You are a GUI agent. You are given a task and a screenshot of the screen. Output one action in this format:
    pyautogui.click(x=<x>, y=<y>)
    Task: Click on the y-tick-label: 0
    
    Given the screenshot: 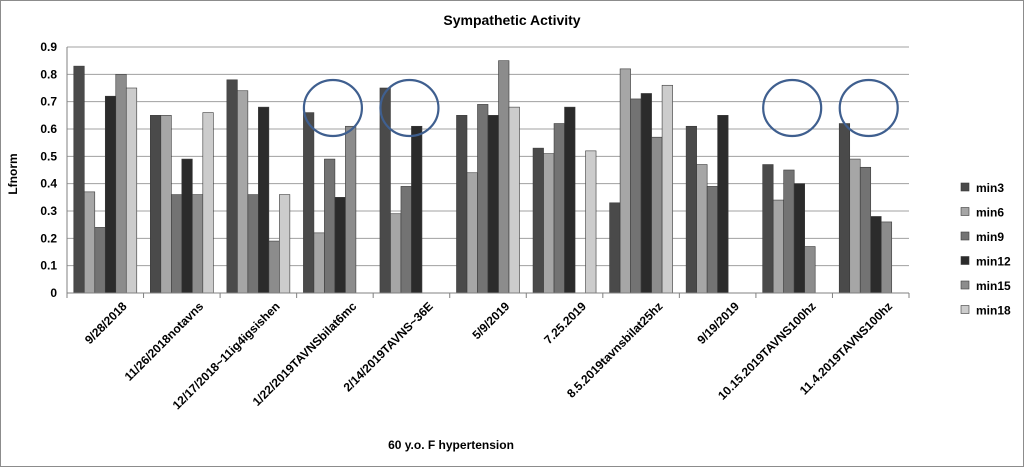 What is the action you would take?
    pyautogui.click(x=53, y=293)
    